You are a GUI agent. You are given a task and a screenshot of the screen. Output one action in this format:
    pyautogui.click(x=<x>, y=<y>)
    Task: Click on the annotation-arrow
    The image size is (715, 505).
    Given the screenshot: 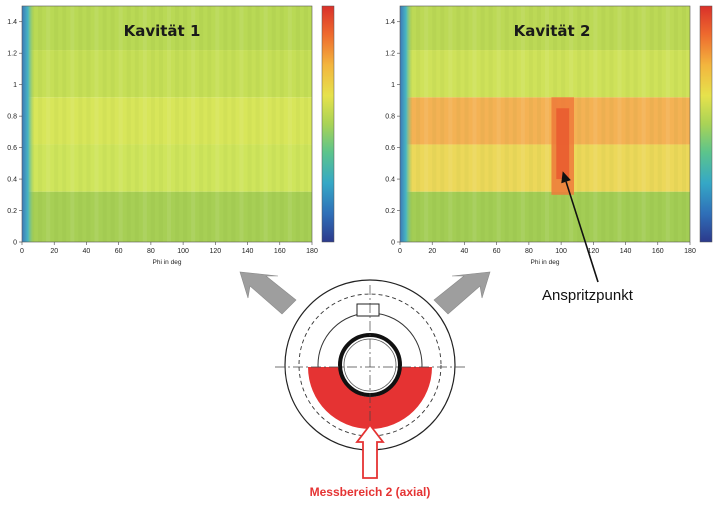 What is the action you would take?
    pyautogui.click(x=582, y=232)
    